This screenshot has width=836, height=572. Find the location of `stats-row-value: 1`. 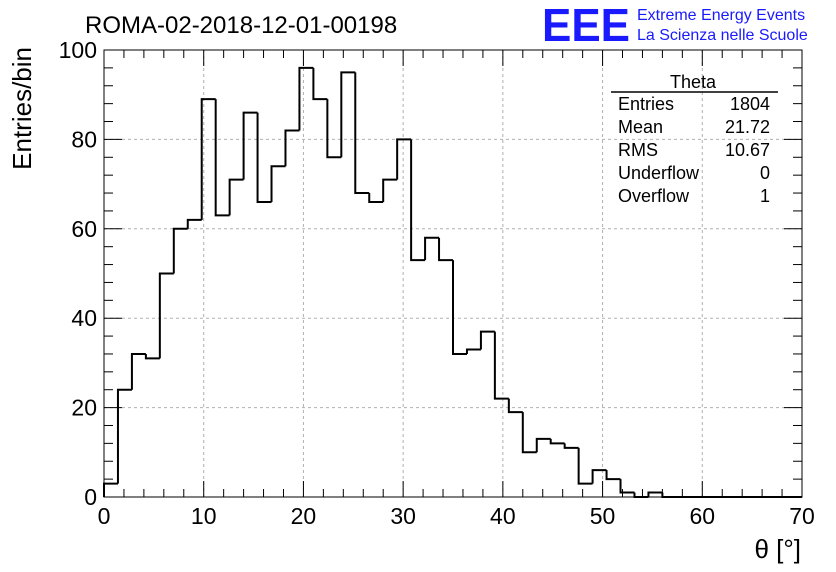

stats-row-value: 1 is located at coordinates (765, 196).